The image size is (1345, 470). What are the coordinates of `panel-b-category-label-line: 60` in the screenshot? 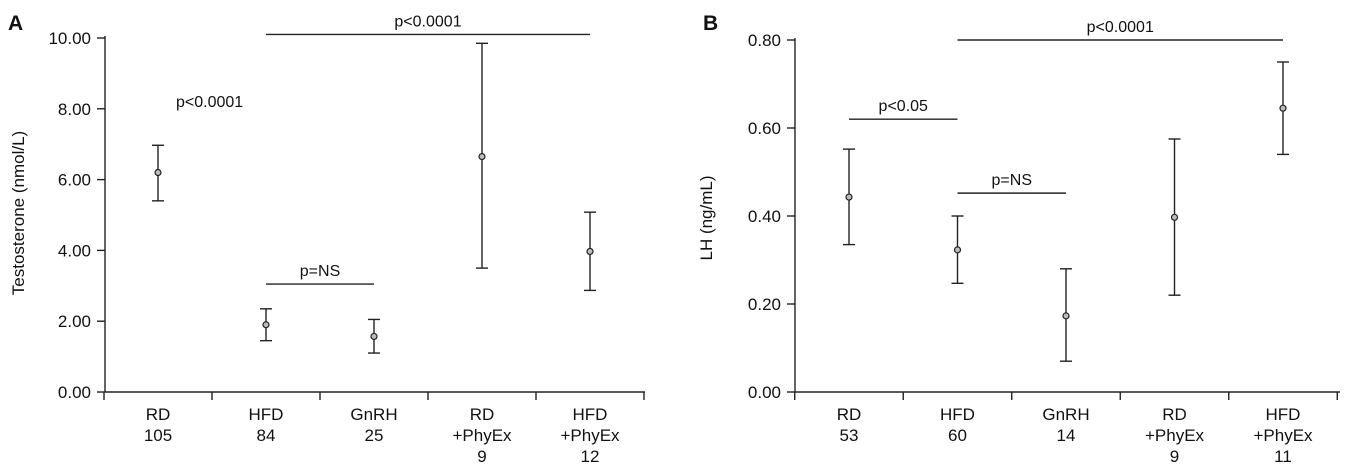 It's located at (957, 435).